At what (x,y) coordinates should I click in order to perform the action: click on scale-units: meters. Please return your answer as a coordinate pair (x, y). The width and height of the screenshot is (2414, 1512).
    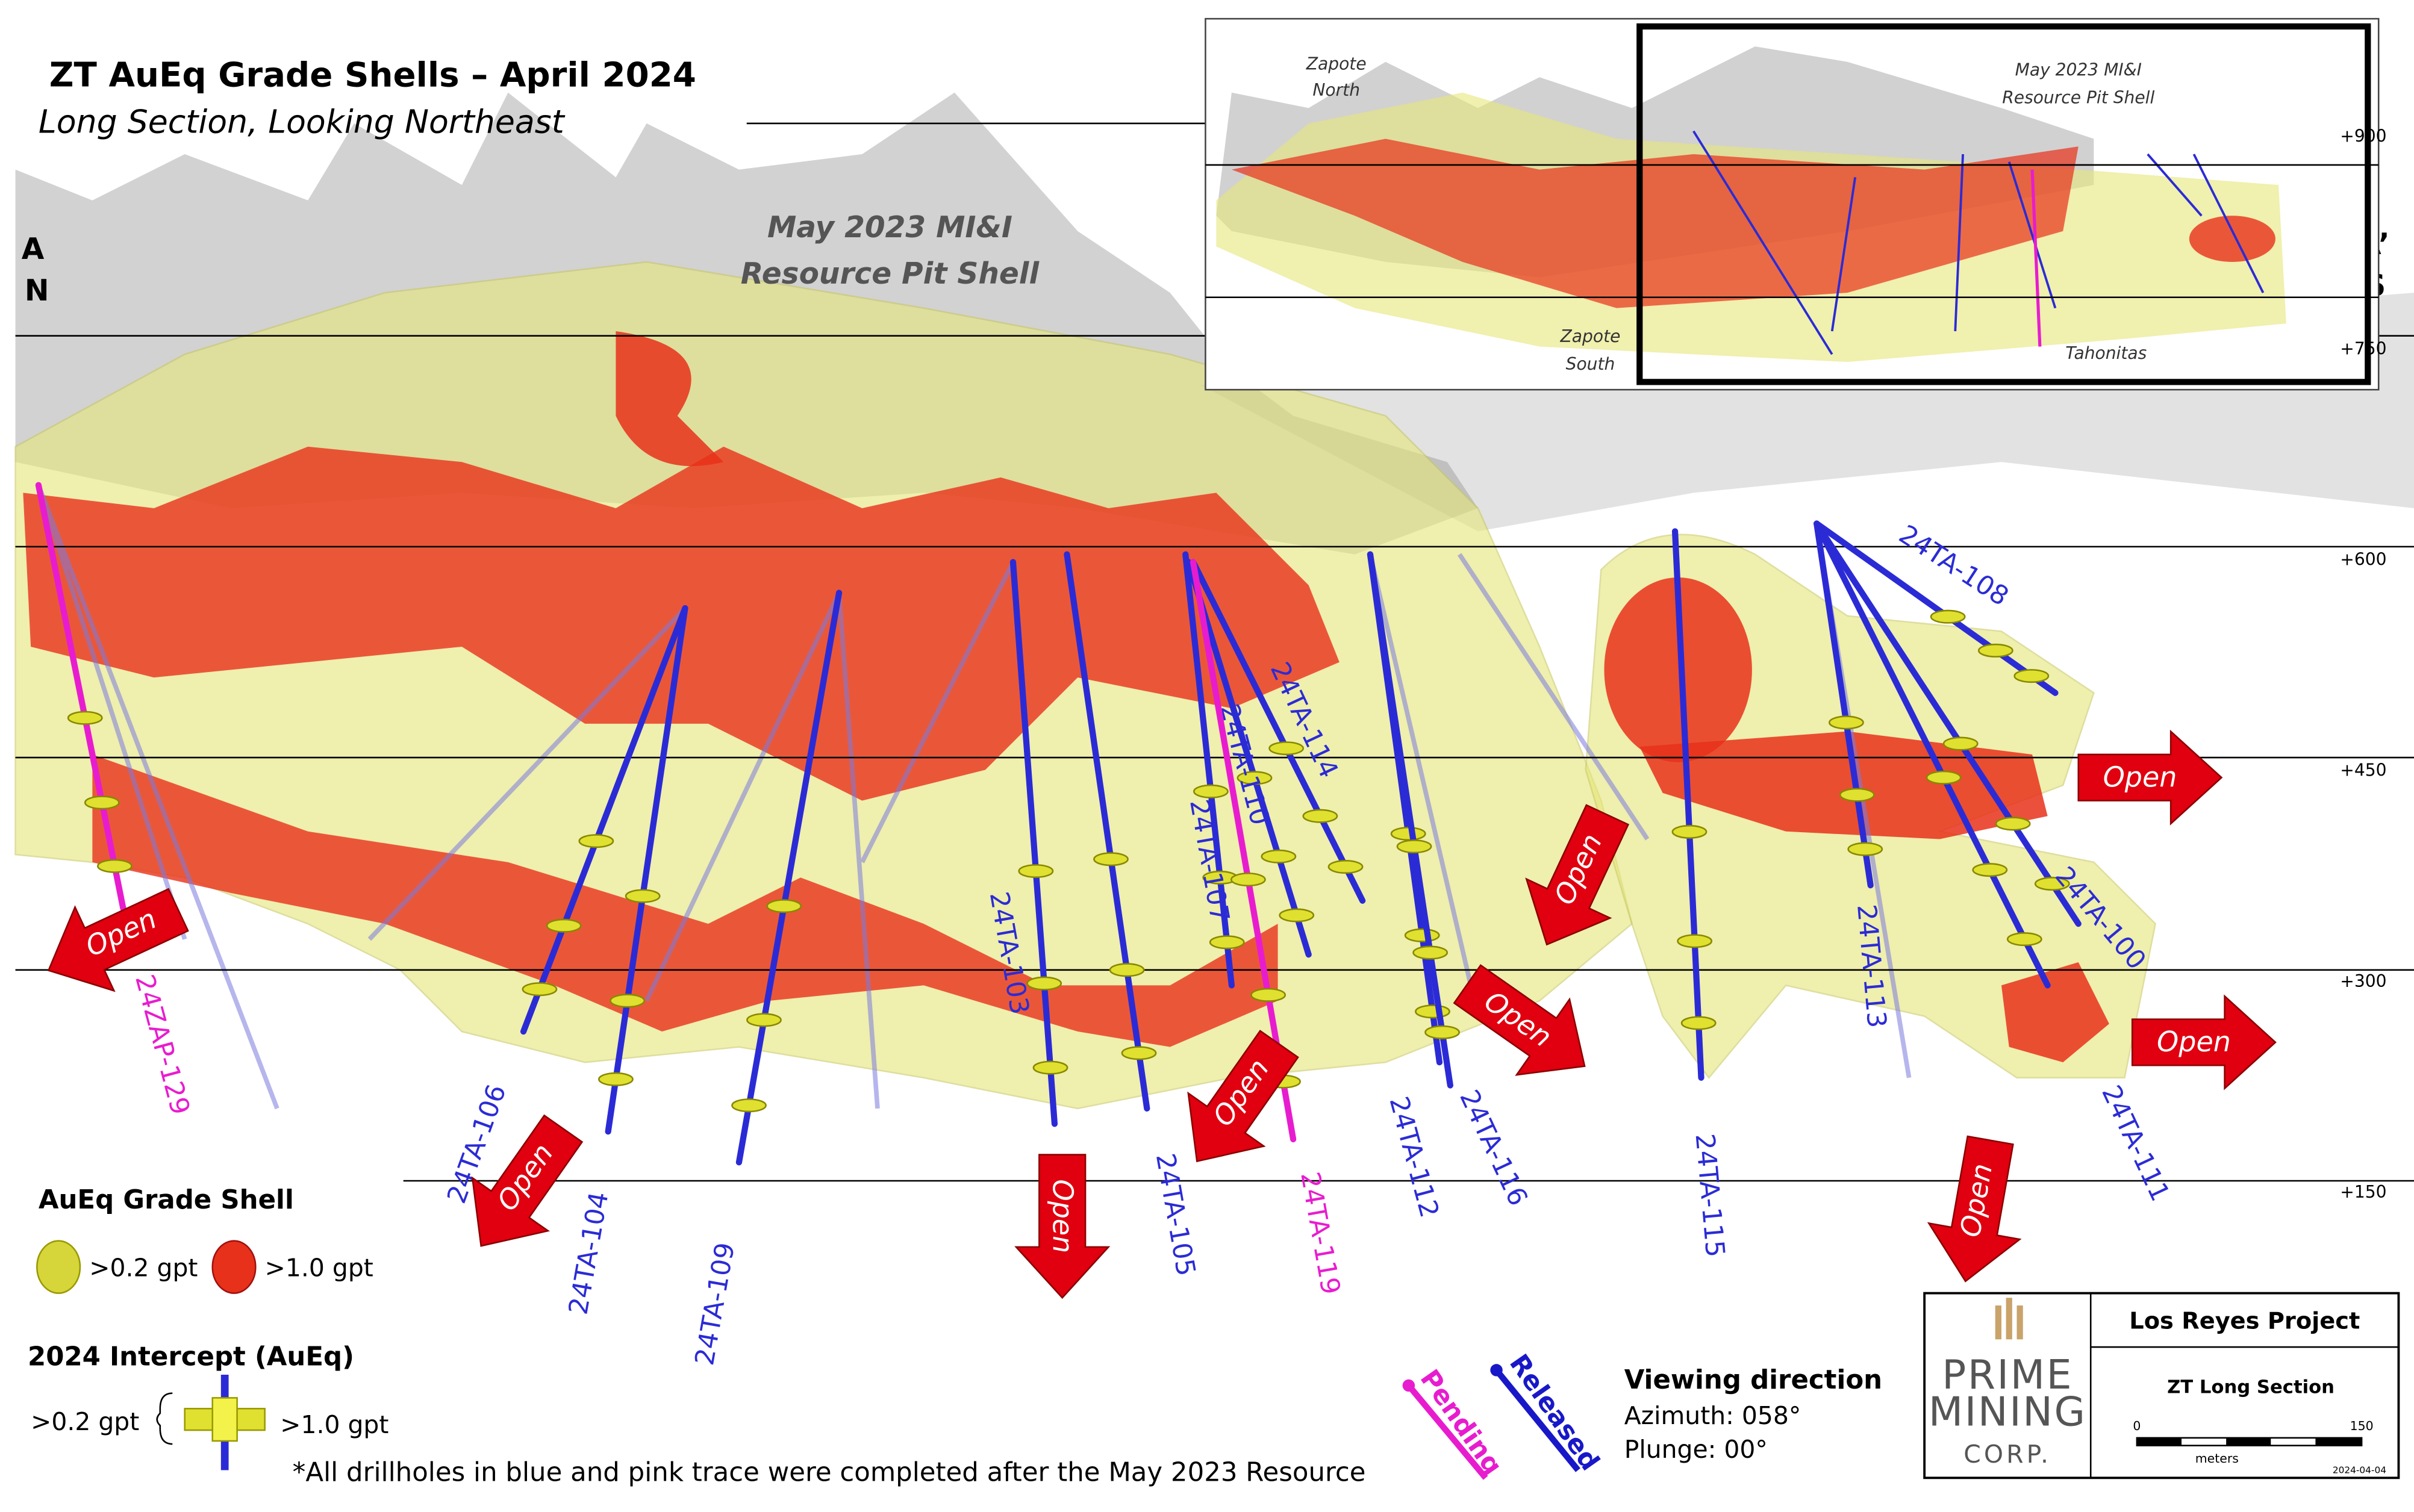
    Looking at the image, I should click on (2217, 1458).